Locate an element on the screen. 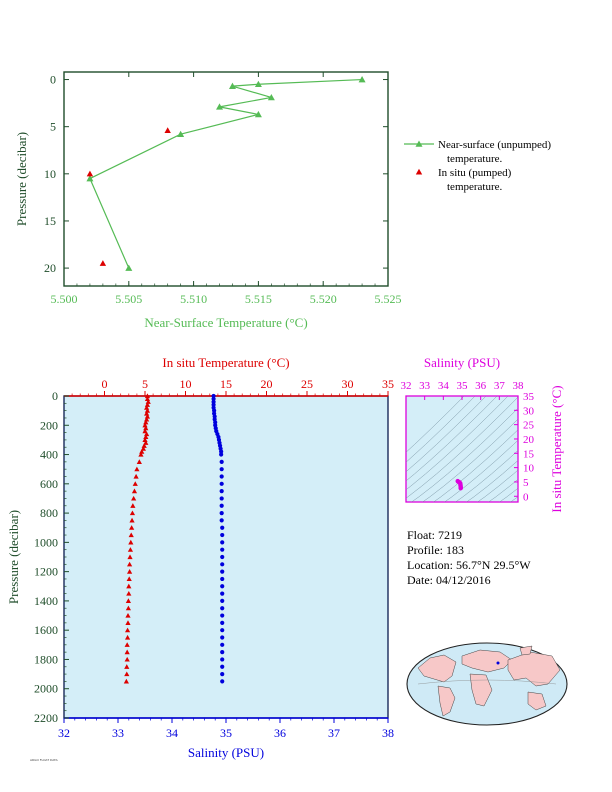  chart1-xtick-label: 5.525 is located at coordinates (388, 299).